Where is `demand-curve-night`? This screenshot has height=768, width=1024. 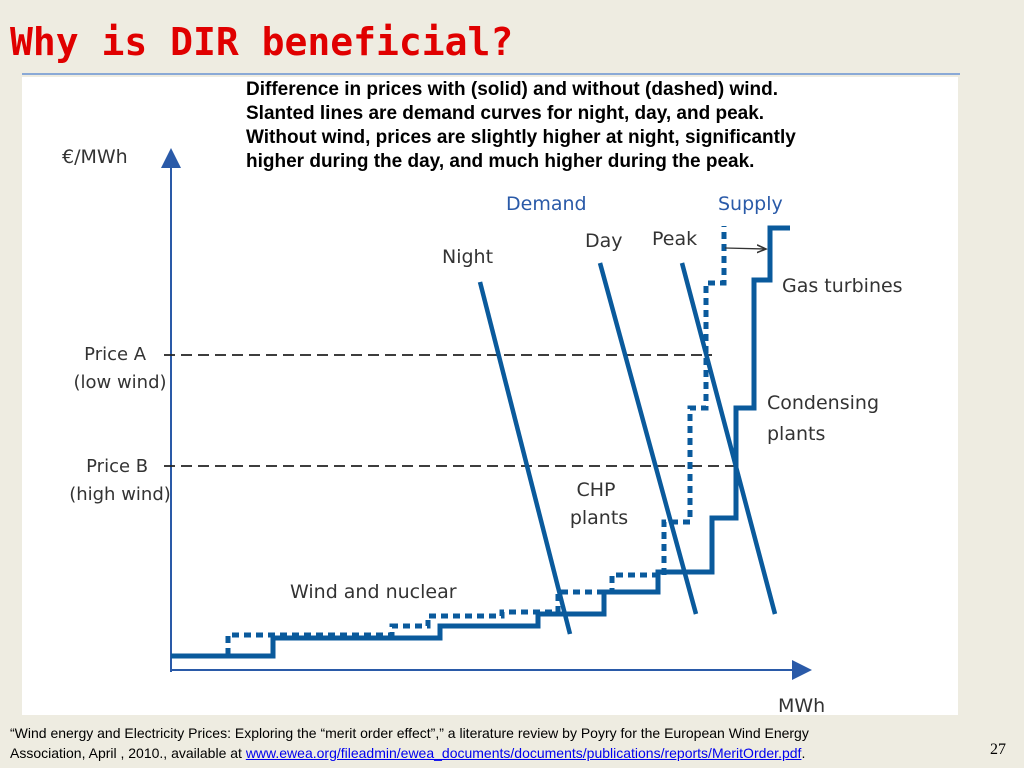 demand-curve-night is located at coordinates (525, 458).